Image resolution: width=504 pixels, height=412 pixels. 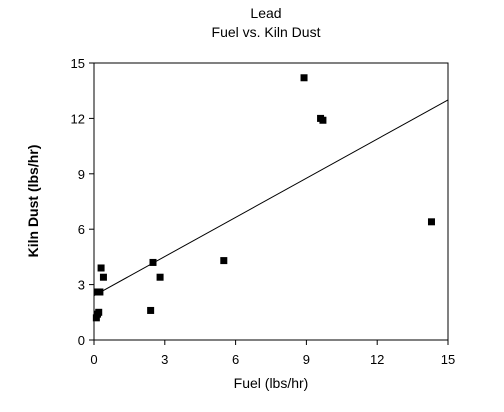 I want to click on x-axis-label: Fuel (lbs/hr), so click(x=271, y=383).